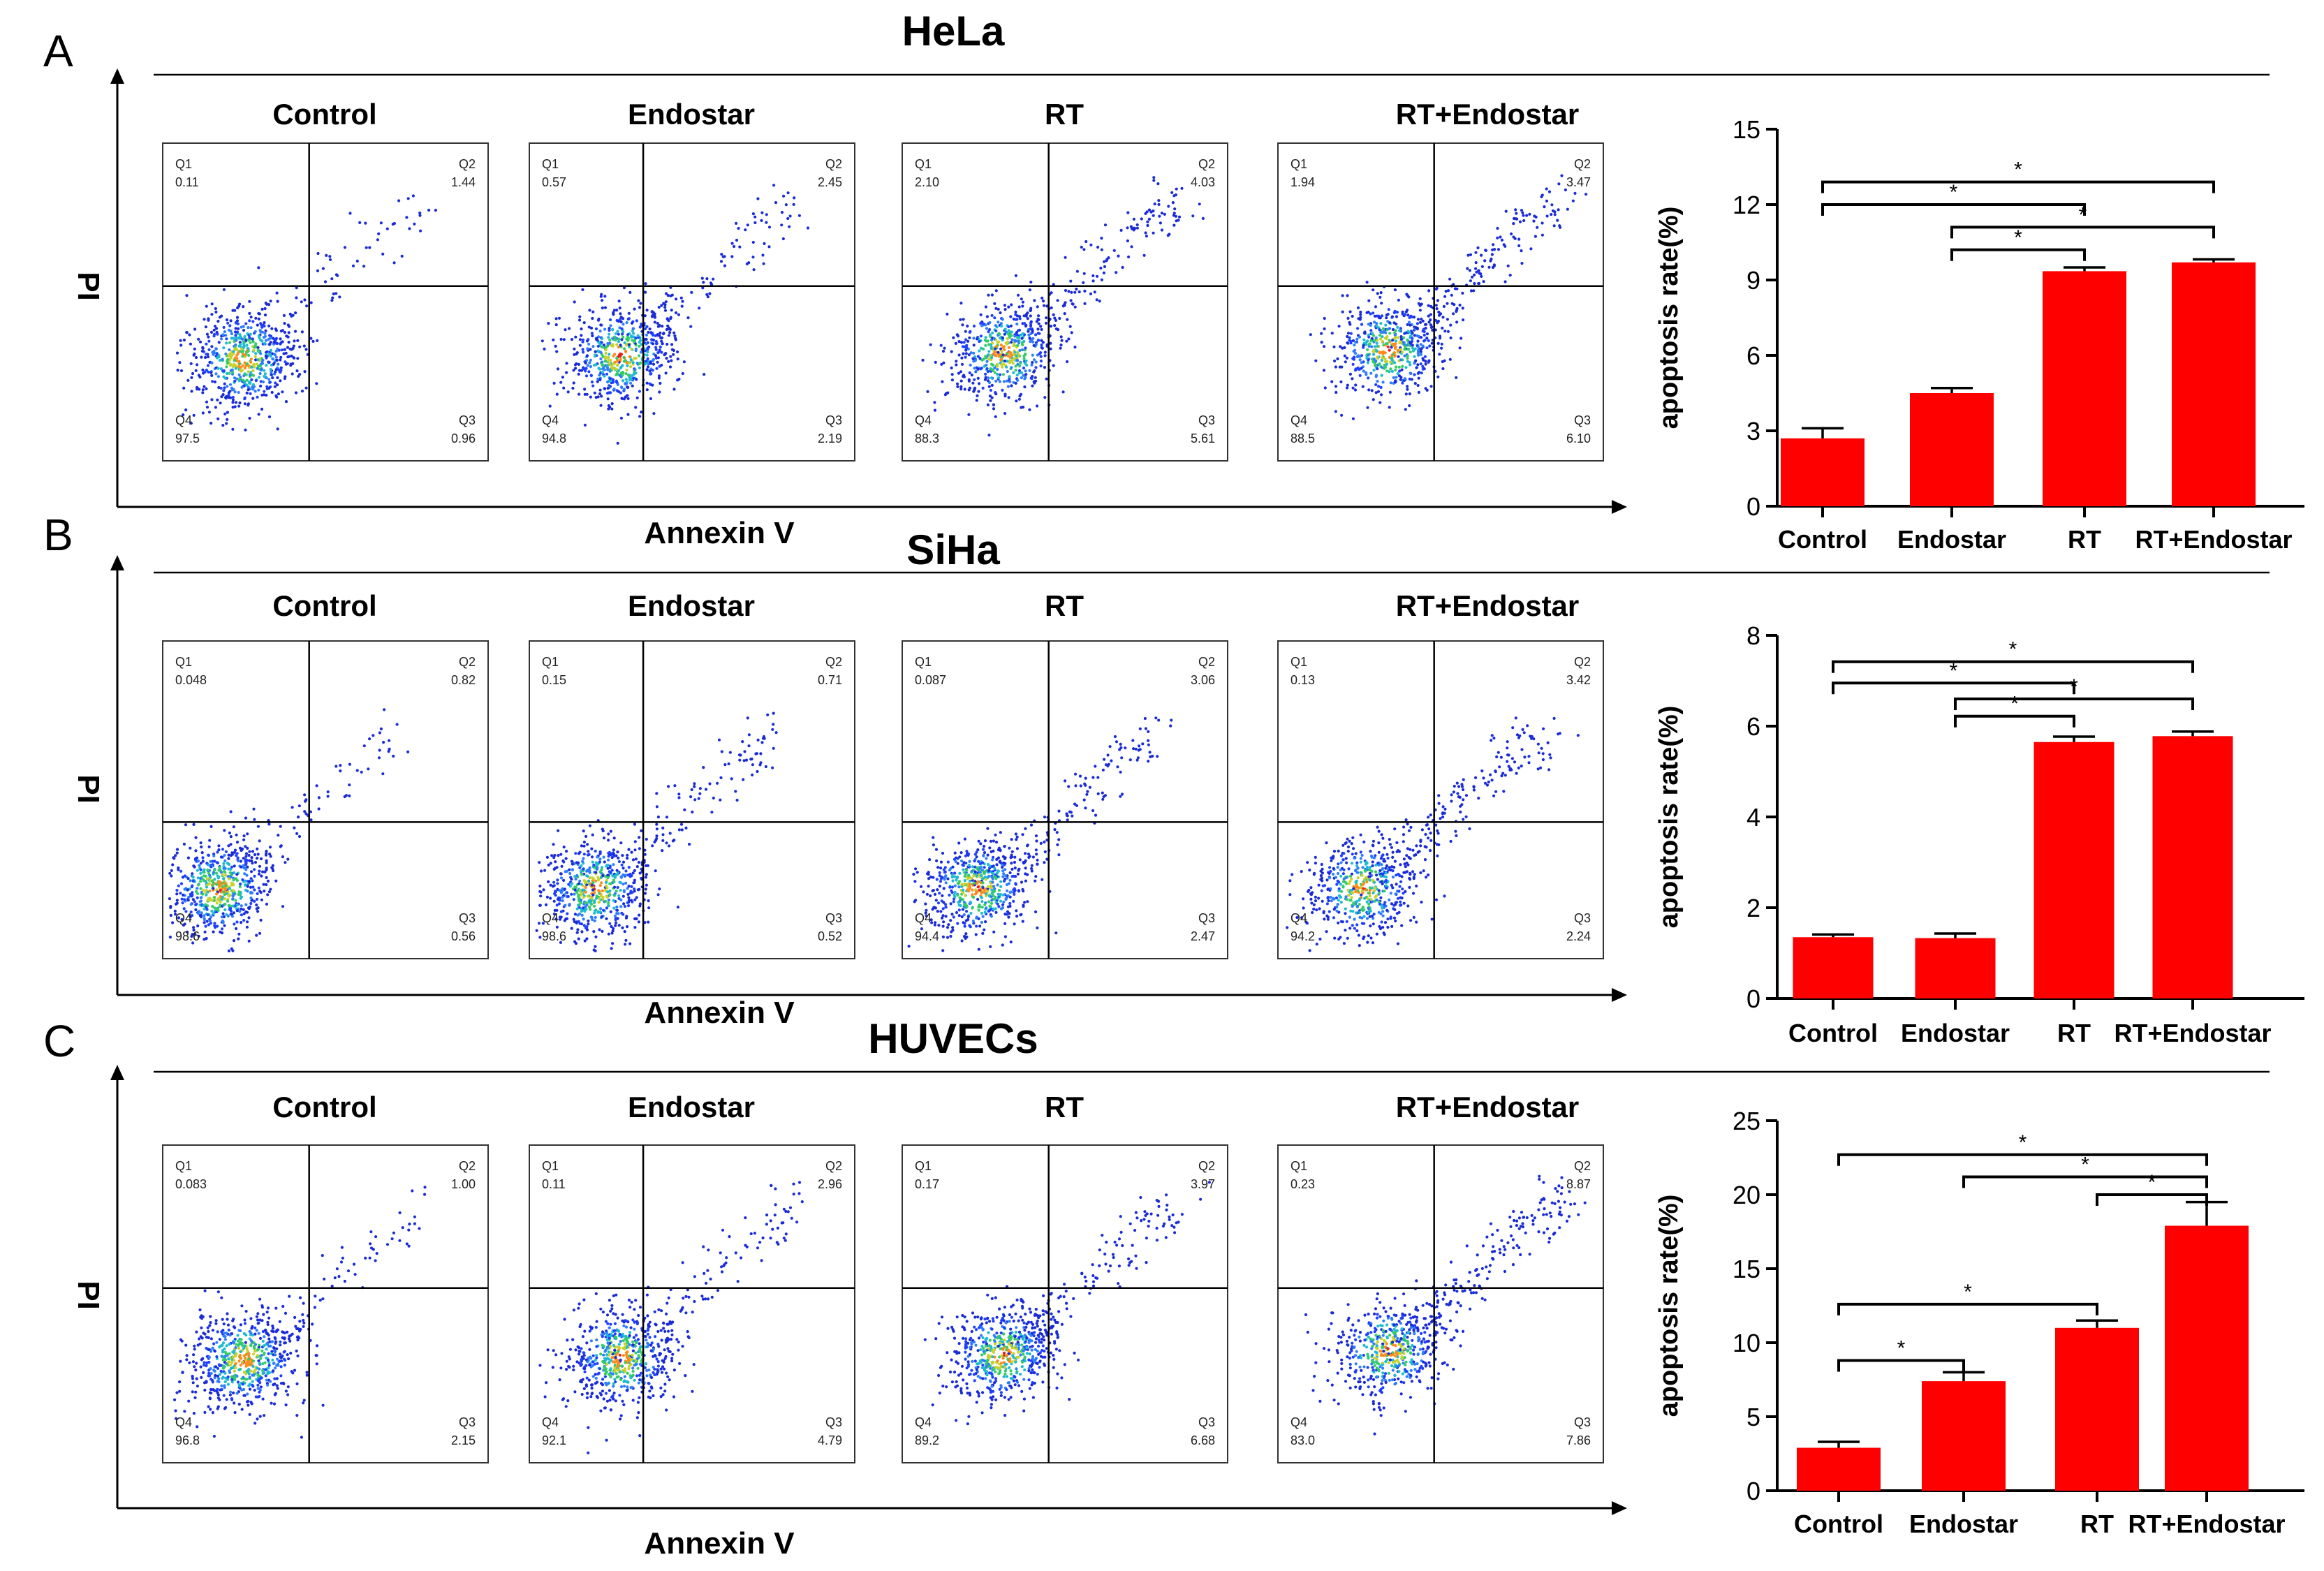  Describe the element at coordinates (1298, 420) in the screenshot. I see `quadrant-name-q4: Q4` at that location.